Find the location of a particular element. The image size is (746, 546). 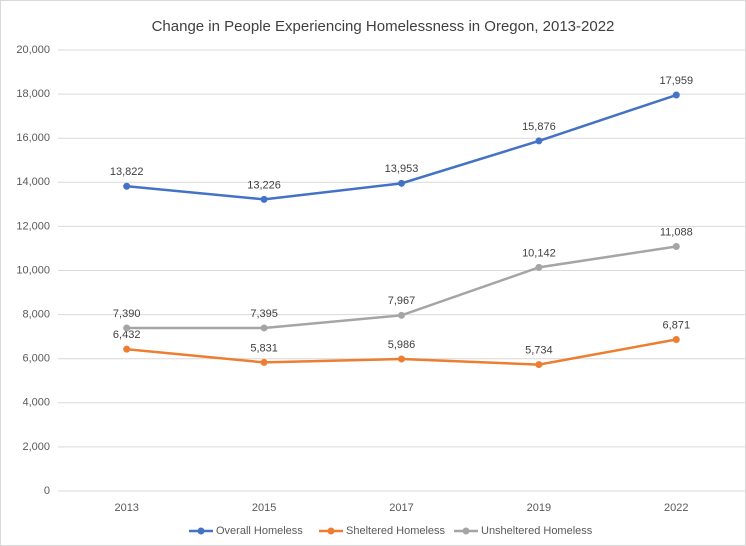

y-tick-label: 6,000 is located at coordinates (36, 359).